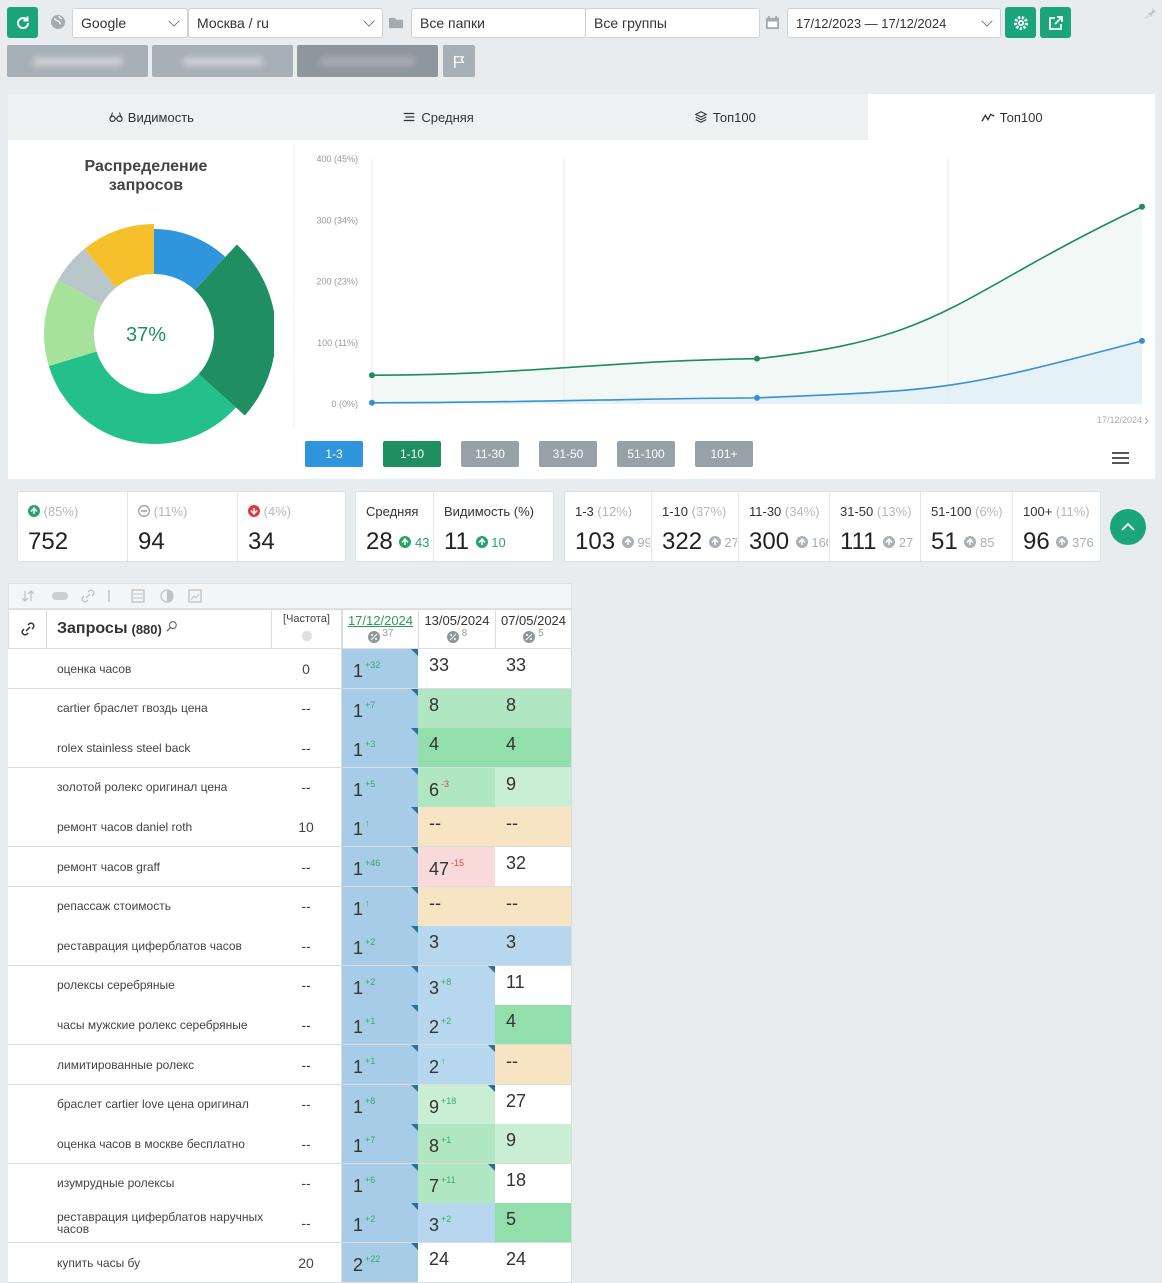 The image size is (1162, 1283). Describe the element at coordinates (724, 454) in the screenshot. I see `range-button-6: 101+` at that location.